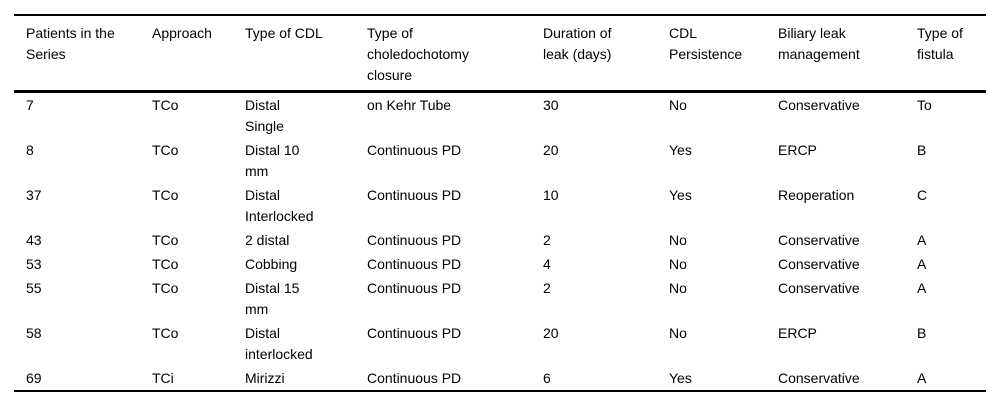 This screenshot has width=1000, height=401. Describe the element at coordinates (271, 264) in the screenshot. I see `table-cell: Cobbing` at that location.